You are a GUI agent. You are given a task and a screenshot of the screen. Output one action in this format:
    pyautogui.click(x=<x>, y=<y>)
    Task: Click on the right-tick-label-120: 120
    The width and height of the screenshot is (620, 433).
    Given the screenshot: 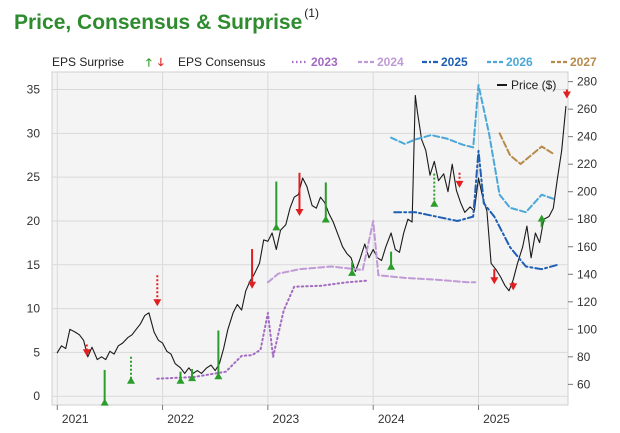 What is the action you would take?
    pyautogui.click(x=587, y=302)
    